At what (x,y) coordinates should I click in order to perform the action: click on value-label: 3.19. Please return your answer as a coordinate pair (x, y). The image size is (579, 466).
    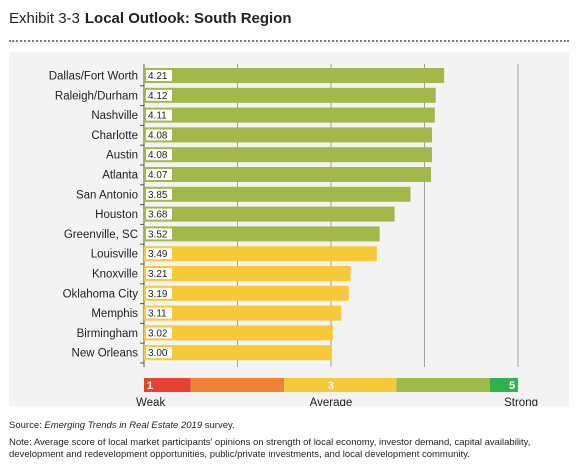
    Looking at the image, I should click on (158, 294).